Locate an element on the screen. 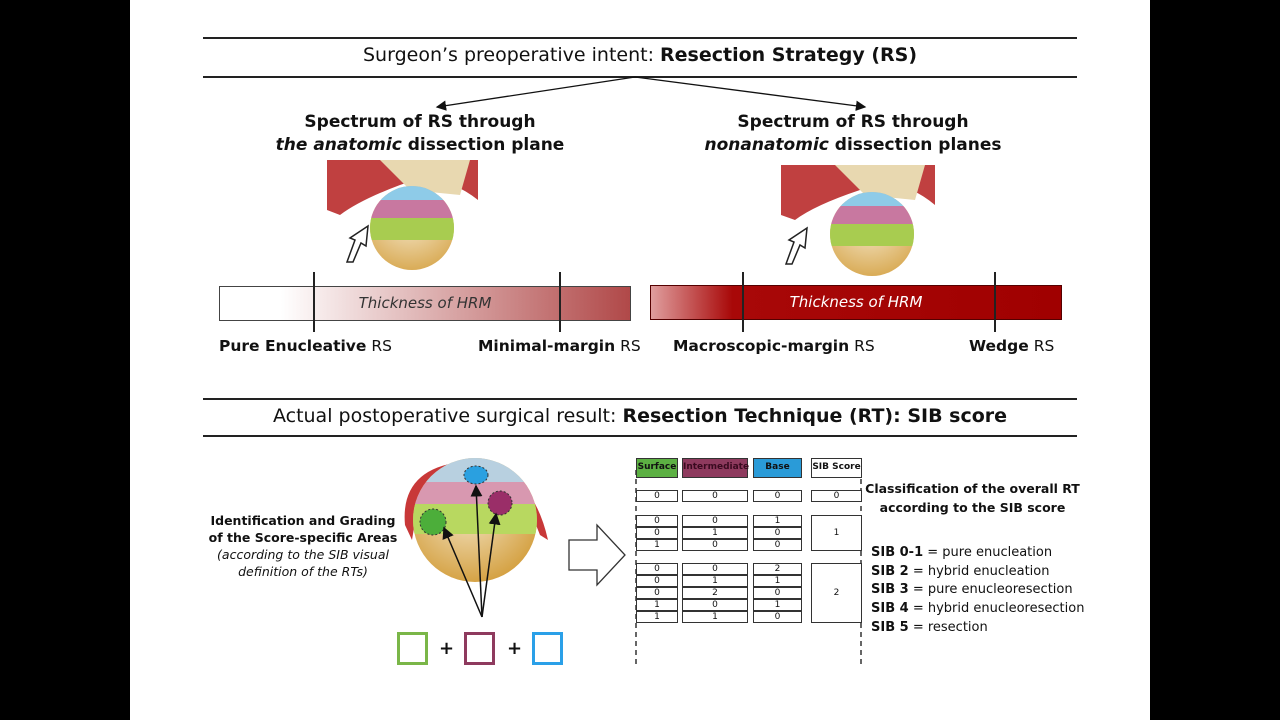  sib-meaning: = pure enucleation is located at coordinates (988, 552).